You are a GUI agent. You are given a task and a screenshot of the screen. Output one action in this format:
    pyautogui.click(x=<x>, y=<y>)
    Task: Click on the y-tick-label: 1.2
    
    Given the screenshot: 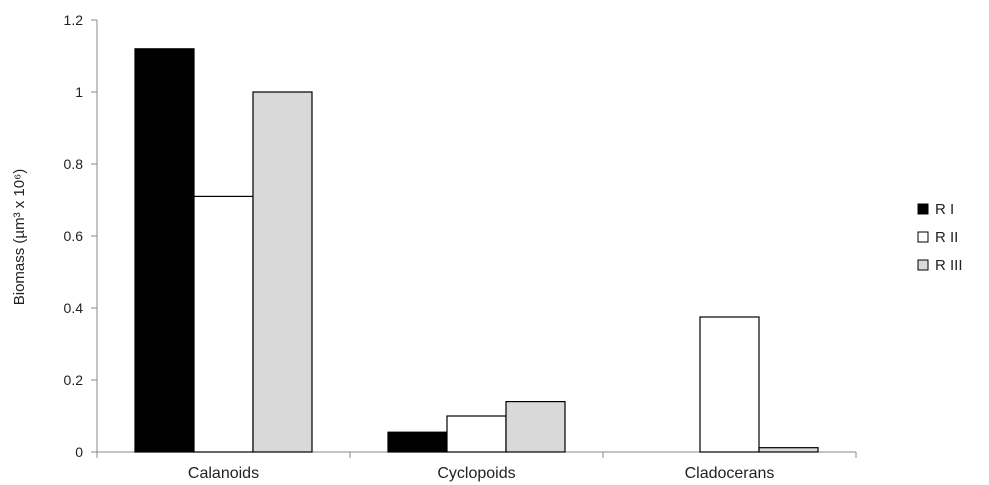 What is the action you would take?
    pyautogui.click(x=74, y=20)
    